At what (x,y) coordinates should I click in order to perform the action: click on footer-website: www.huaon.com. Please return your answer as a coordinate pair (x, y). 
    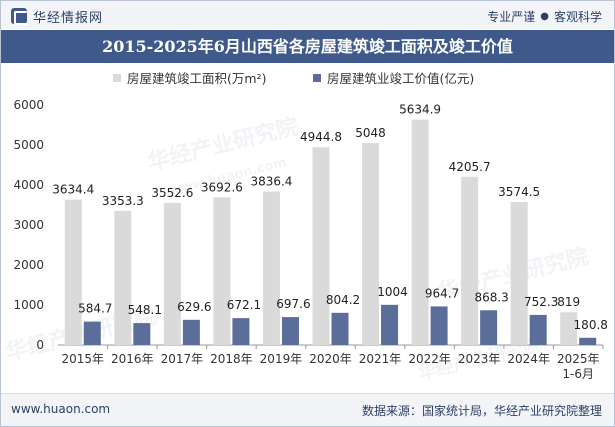
    Looking at the image, I should click on (61, 409).